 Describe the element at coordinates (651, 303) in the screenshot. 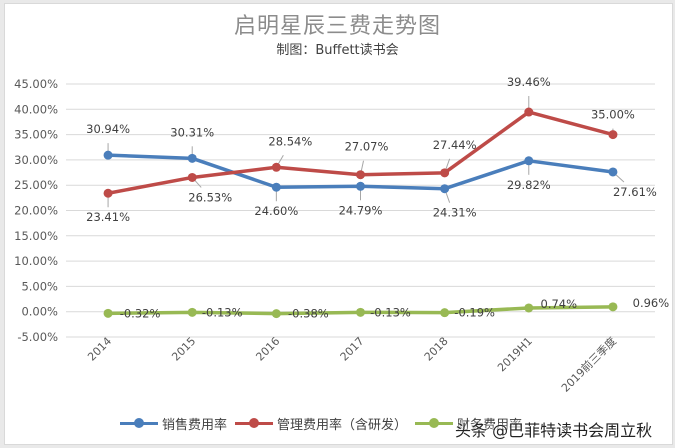

I see `data-label: 0.96%` at that location.